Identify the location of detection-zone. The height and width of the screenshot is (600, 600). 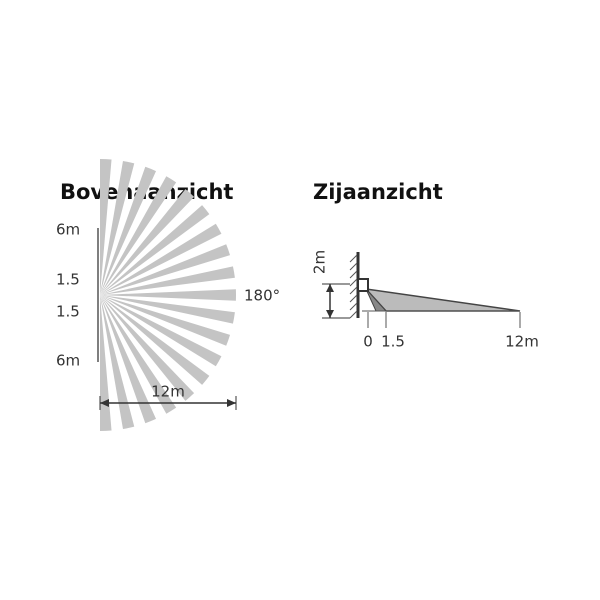
(442, 299).